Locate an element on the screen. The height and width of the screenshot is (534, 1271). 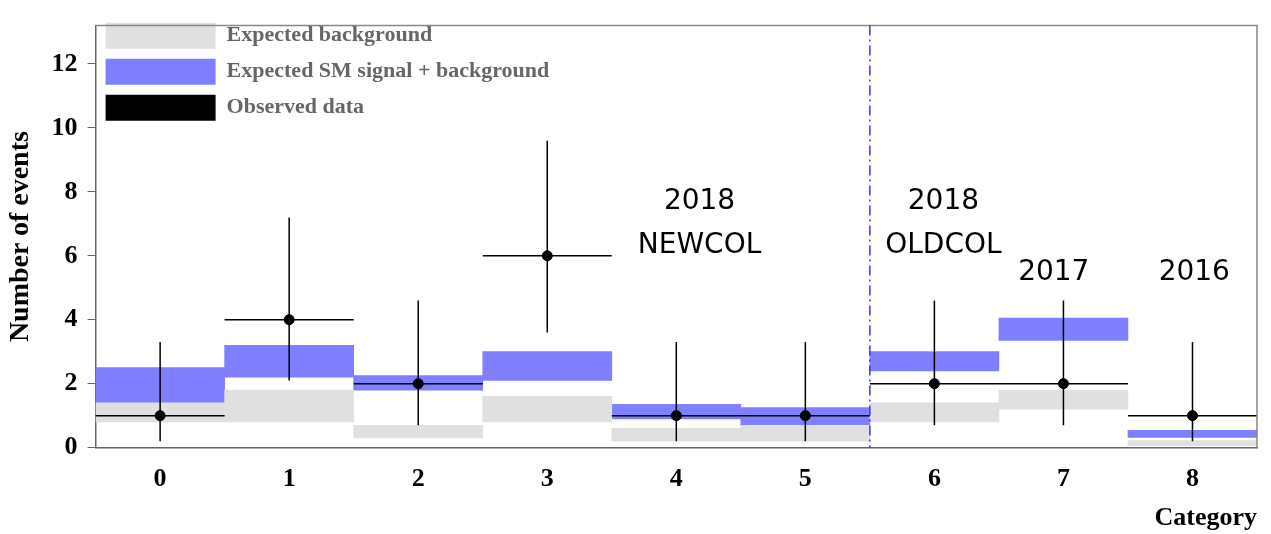
y-tick-label: 12 is located at coordinates (64, 62).